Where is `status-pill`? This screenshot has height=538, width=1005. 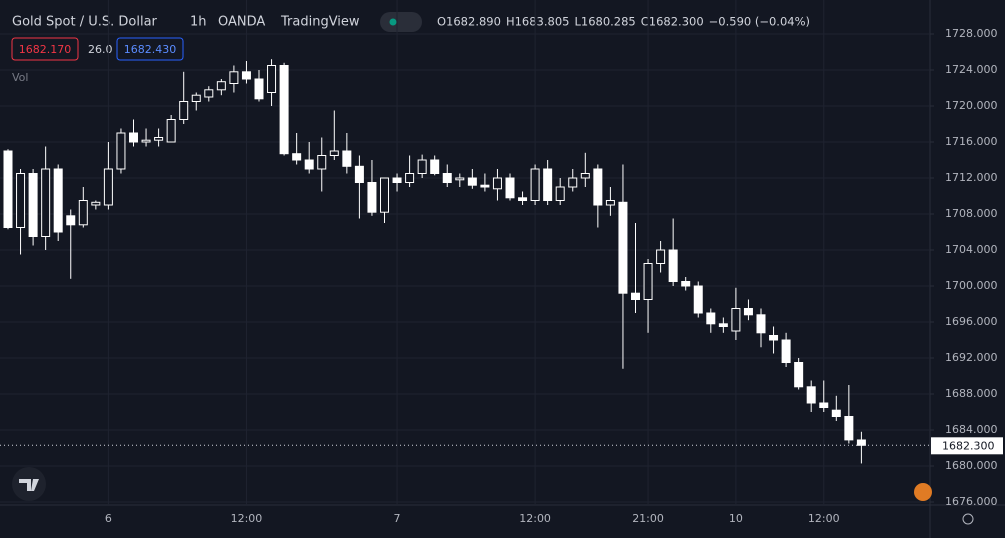
status-pill is located at coordinates (401, 22).